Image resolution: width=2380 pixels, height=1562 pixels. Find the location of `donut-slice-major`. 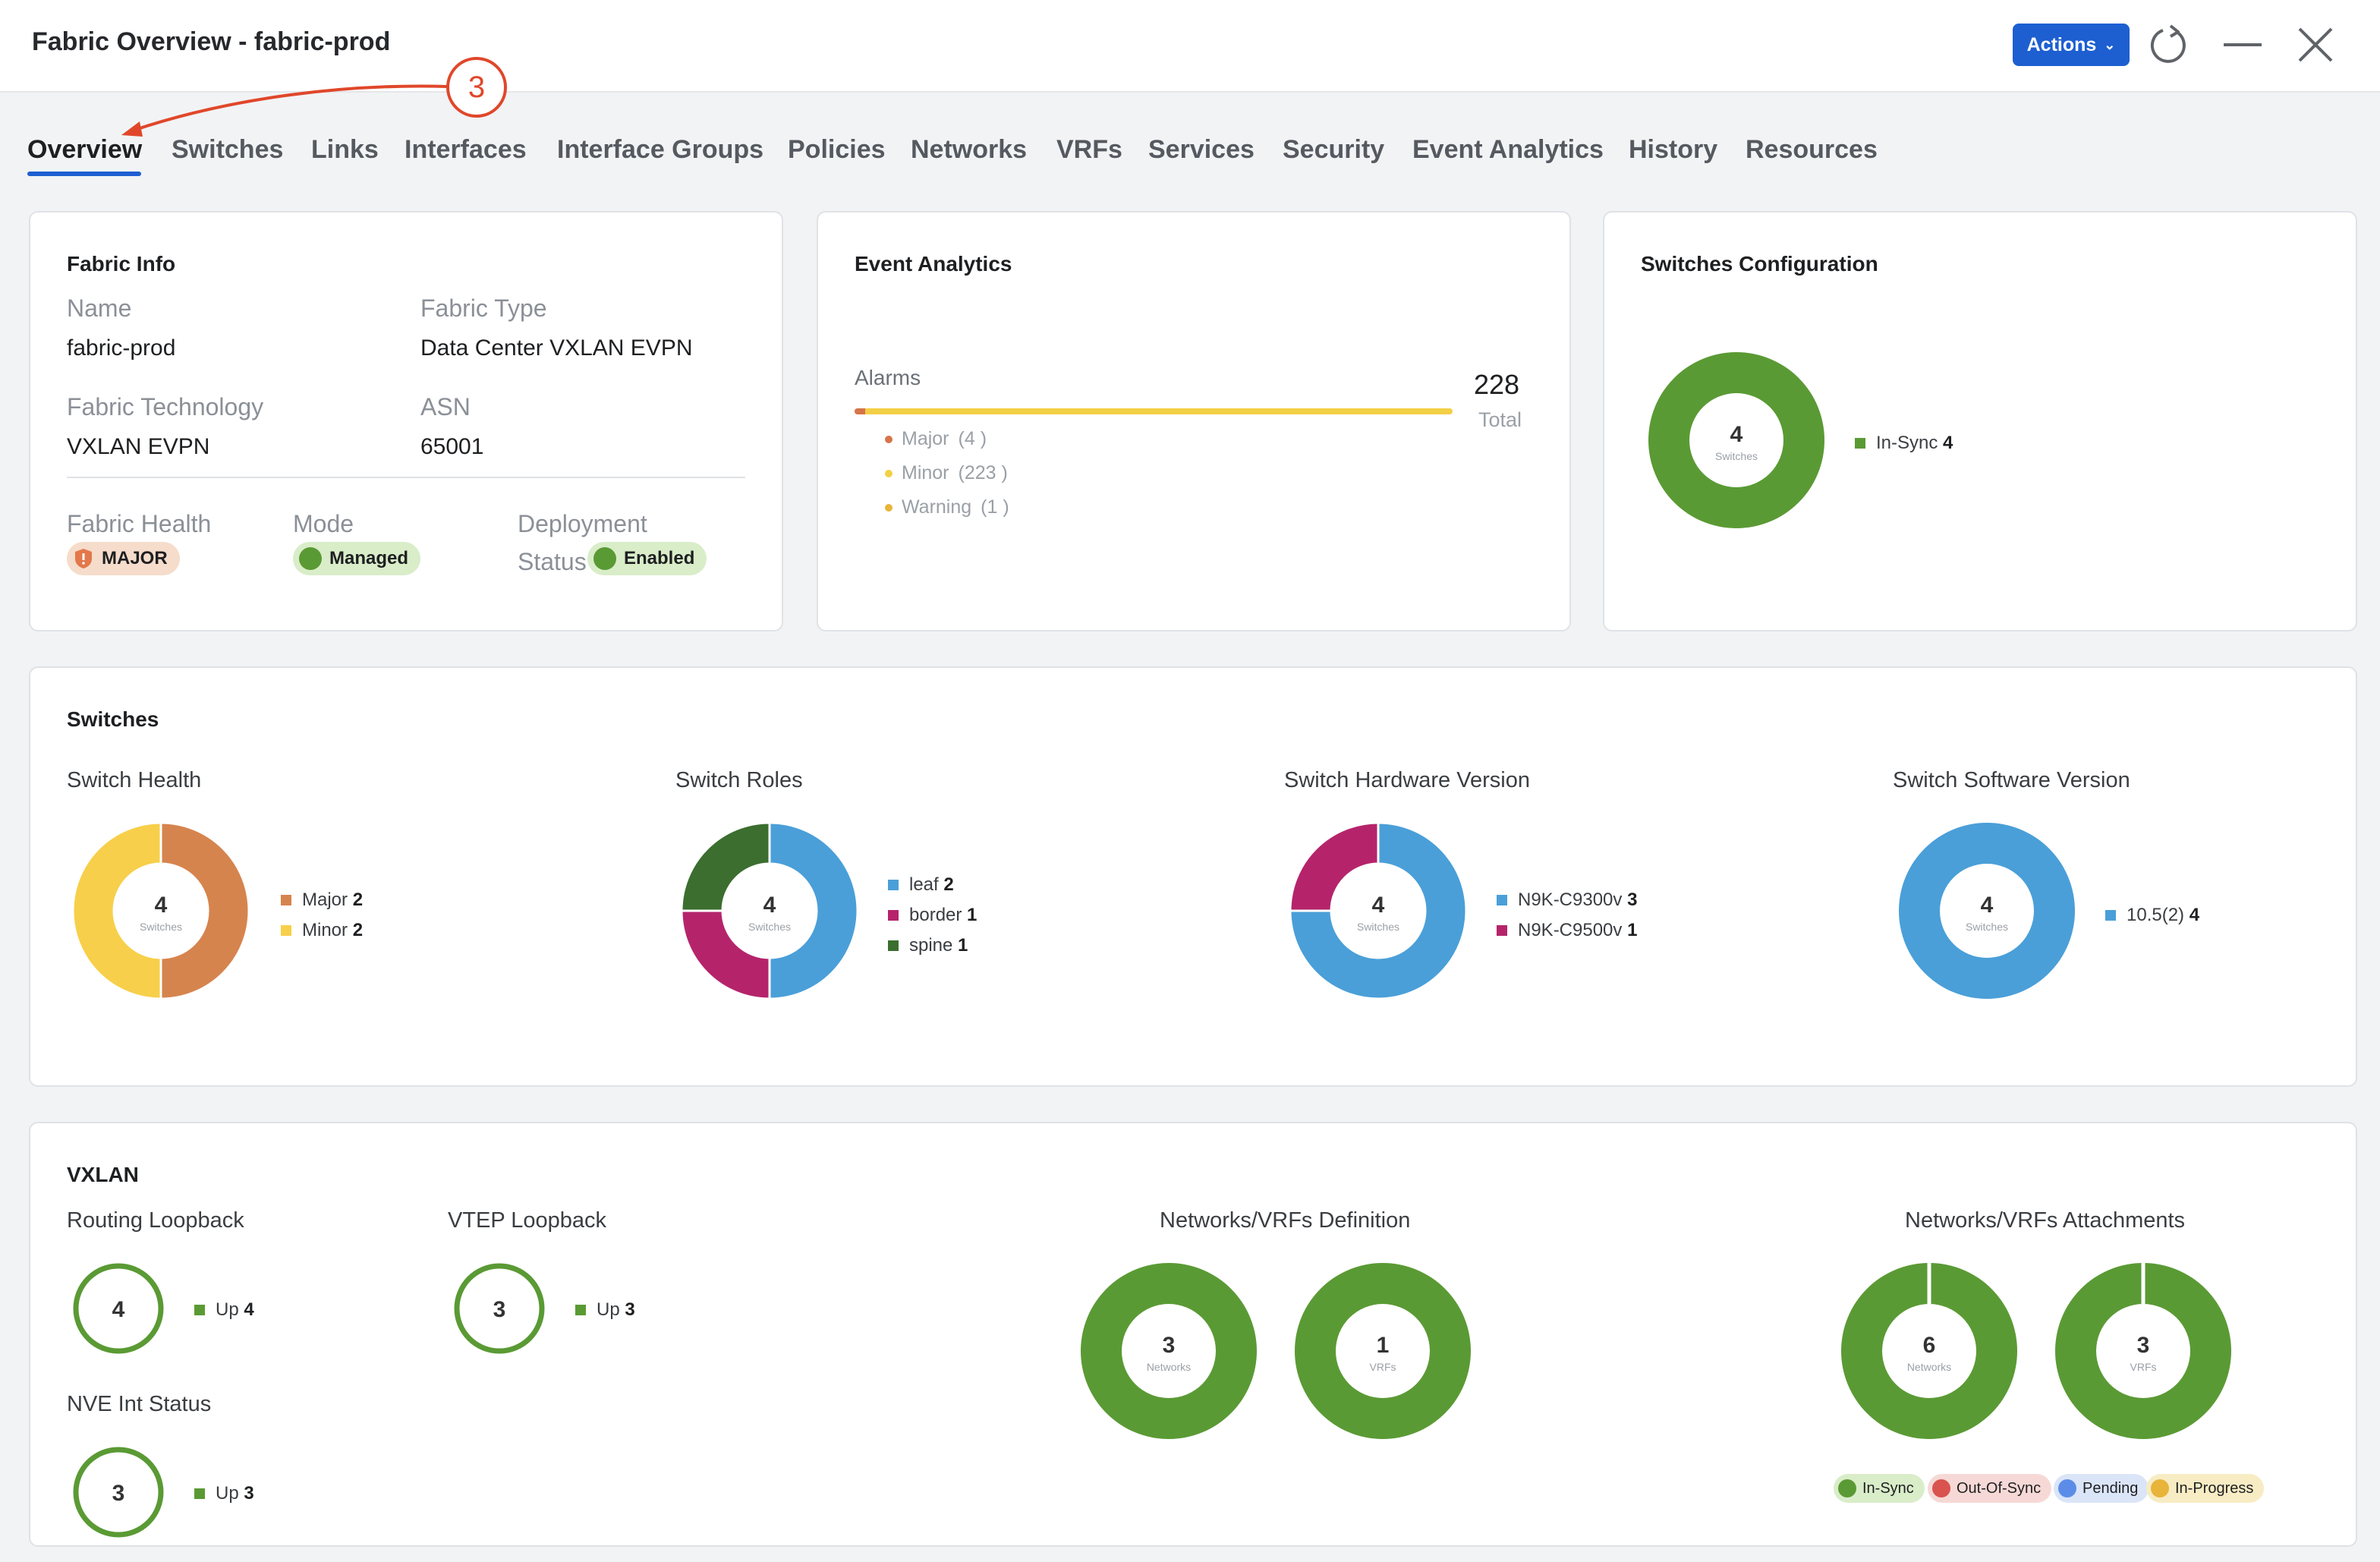

donut-slice-major is located at coordinates (204, 910).